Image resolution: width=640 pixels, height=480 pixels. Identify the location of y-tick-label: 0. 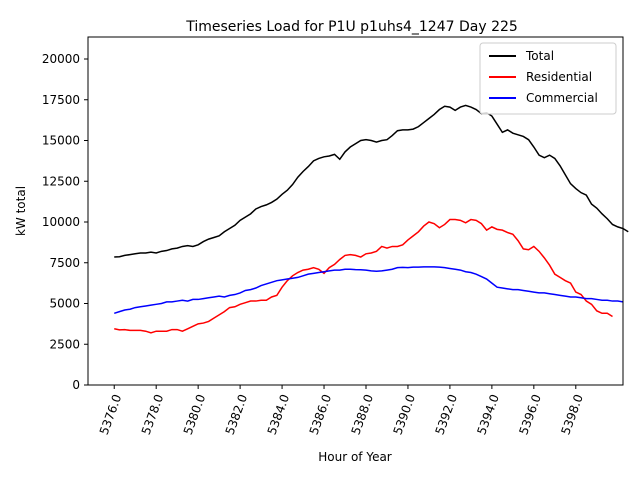
(76, 385).